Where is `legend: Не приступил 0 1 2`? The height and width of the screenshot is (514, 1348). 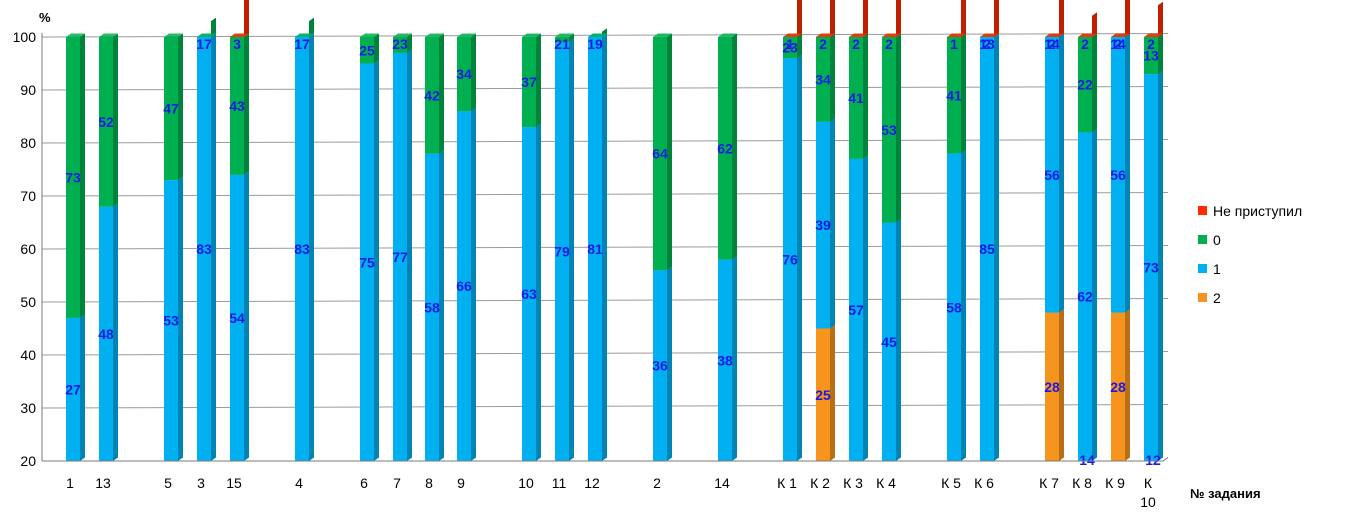 legend: Не приступил 0 1 2 is located at coordinates (1250, 254).